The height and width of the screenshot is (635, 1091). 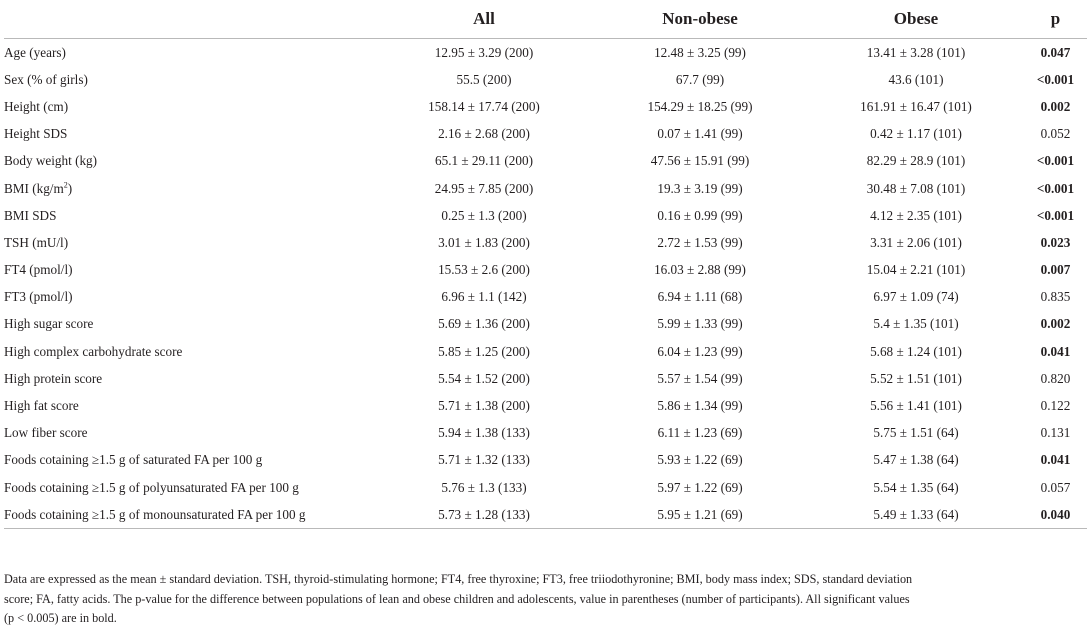 I want to click on cell-p-value: 0.820, so click(x=1055, y=378).